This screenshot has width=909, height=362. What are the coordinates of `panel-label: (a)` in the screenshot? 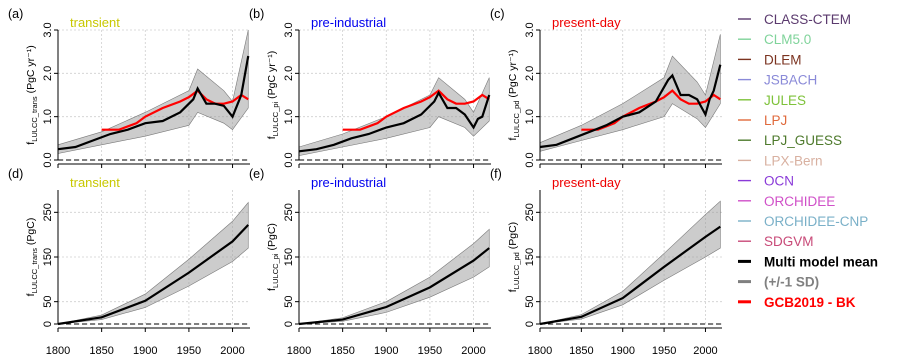 It's located at (15, 14).